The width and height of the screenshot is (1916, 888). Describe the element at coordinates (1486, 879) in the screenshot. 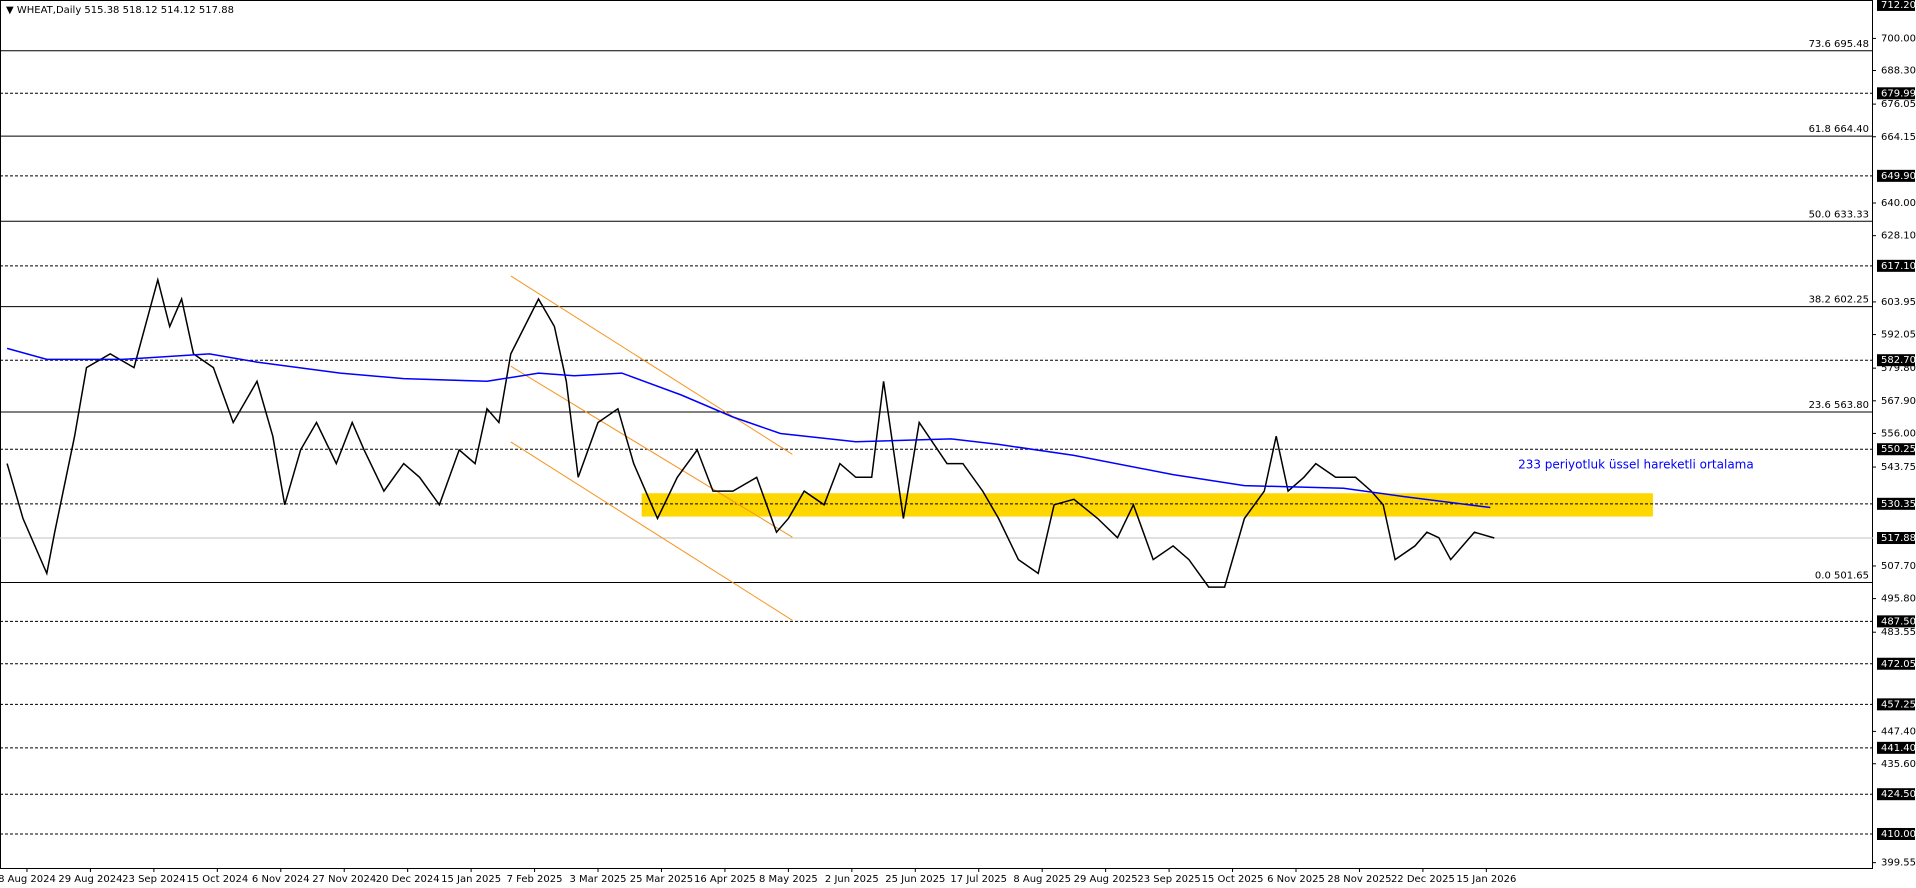

I see `x-tick-label: 15 Jan 2026` at that location.